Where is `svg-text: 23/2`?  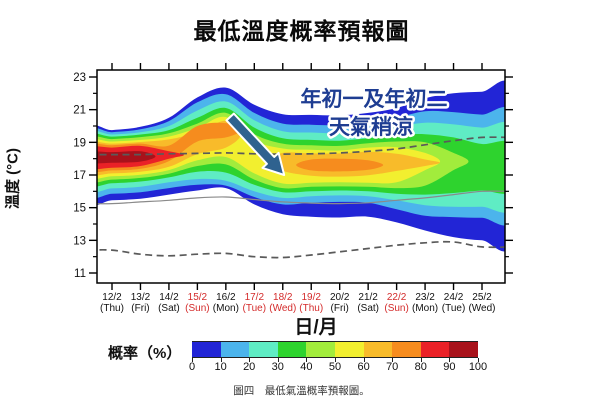
svg-text: 23/2 is located at coordinates (425, 297).